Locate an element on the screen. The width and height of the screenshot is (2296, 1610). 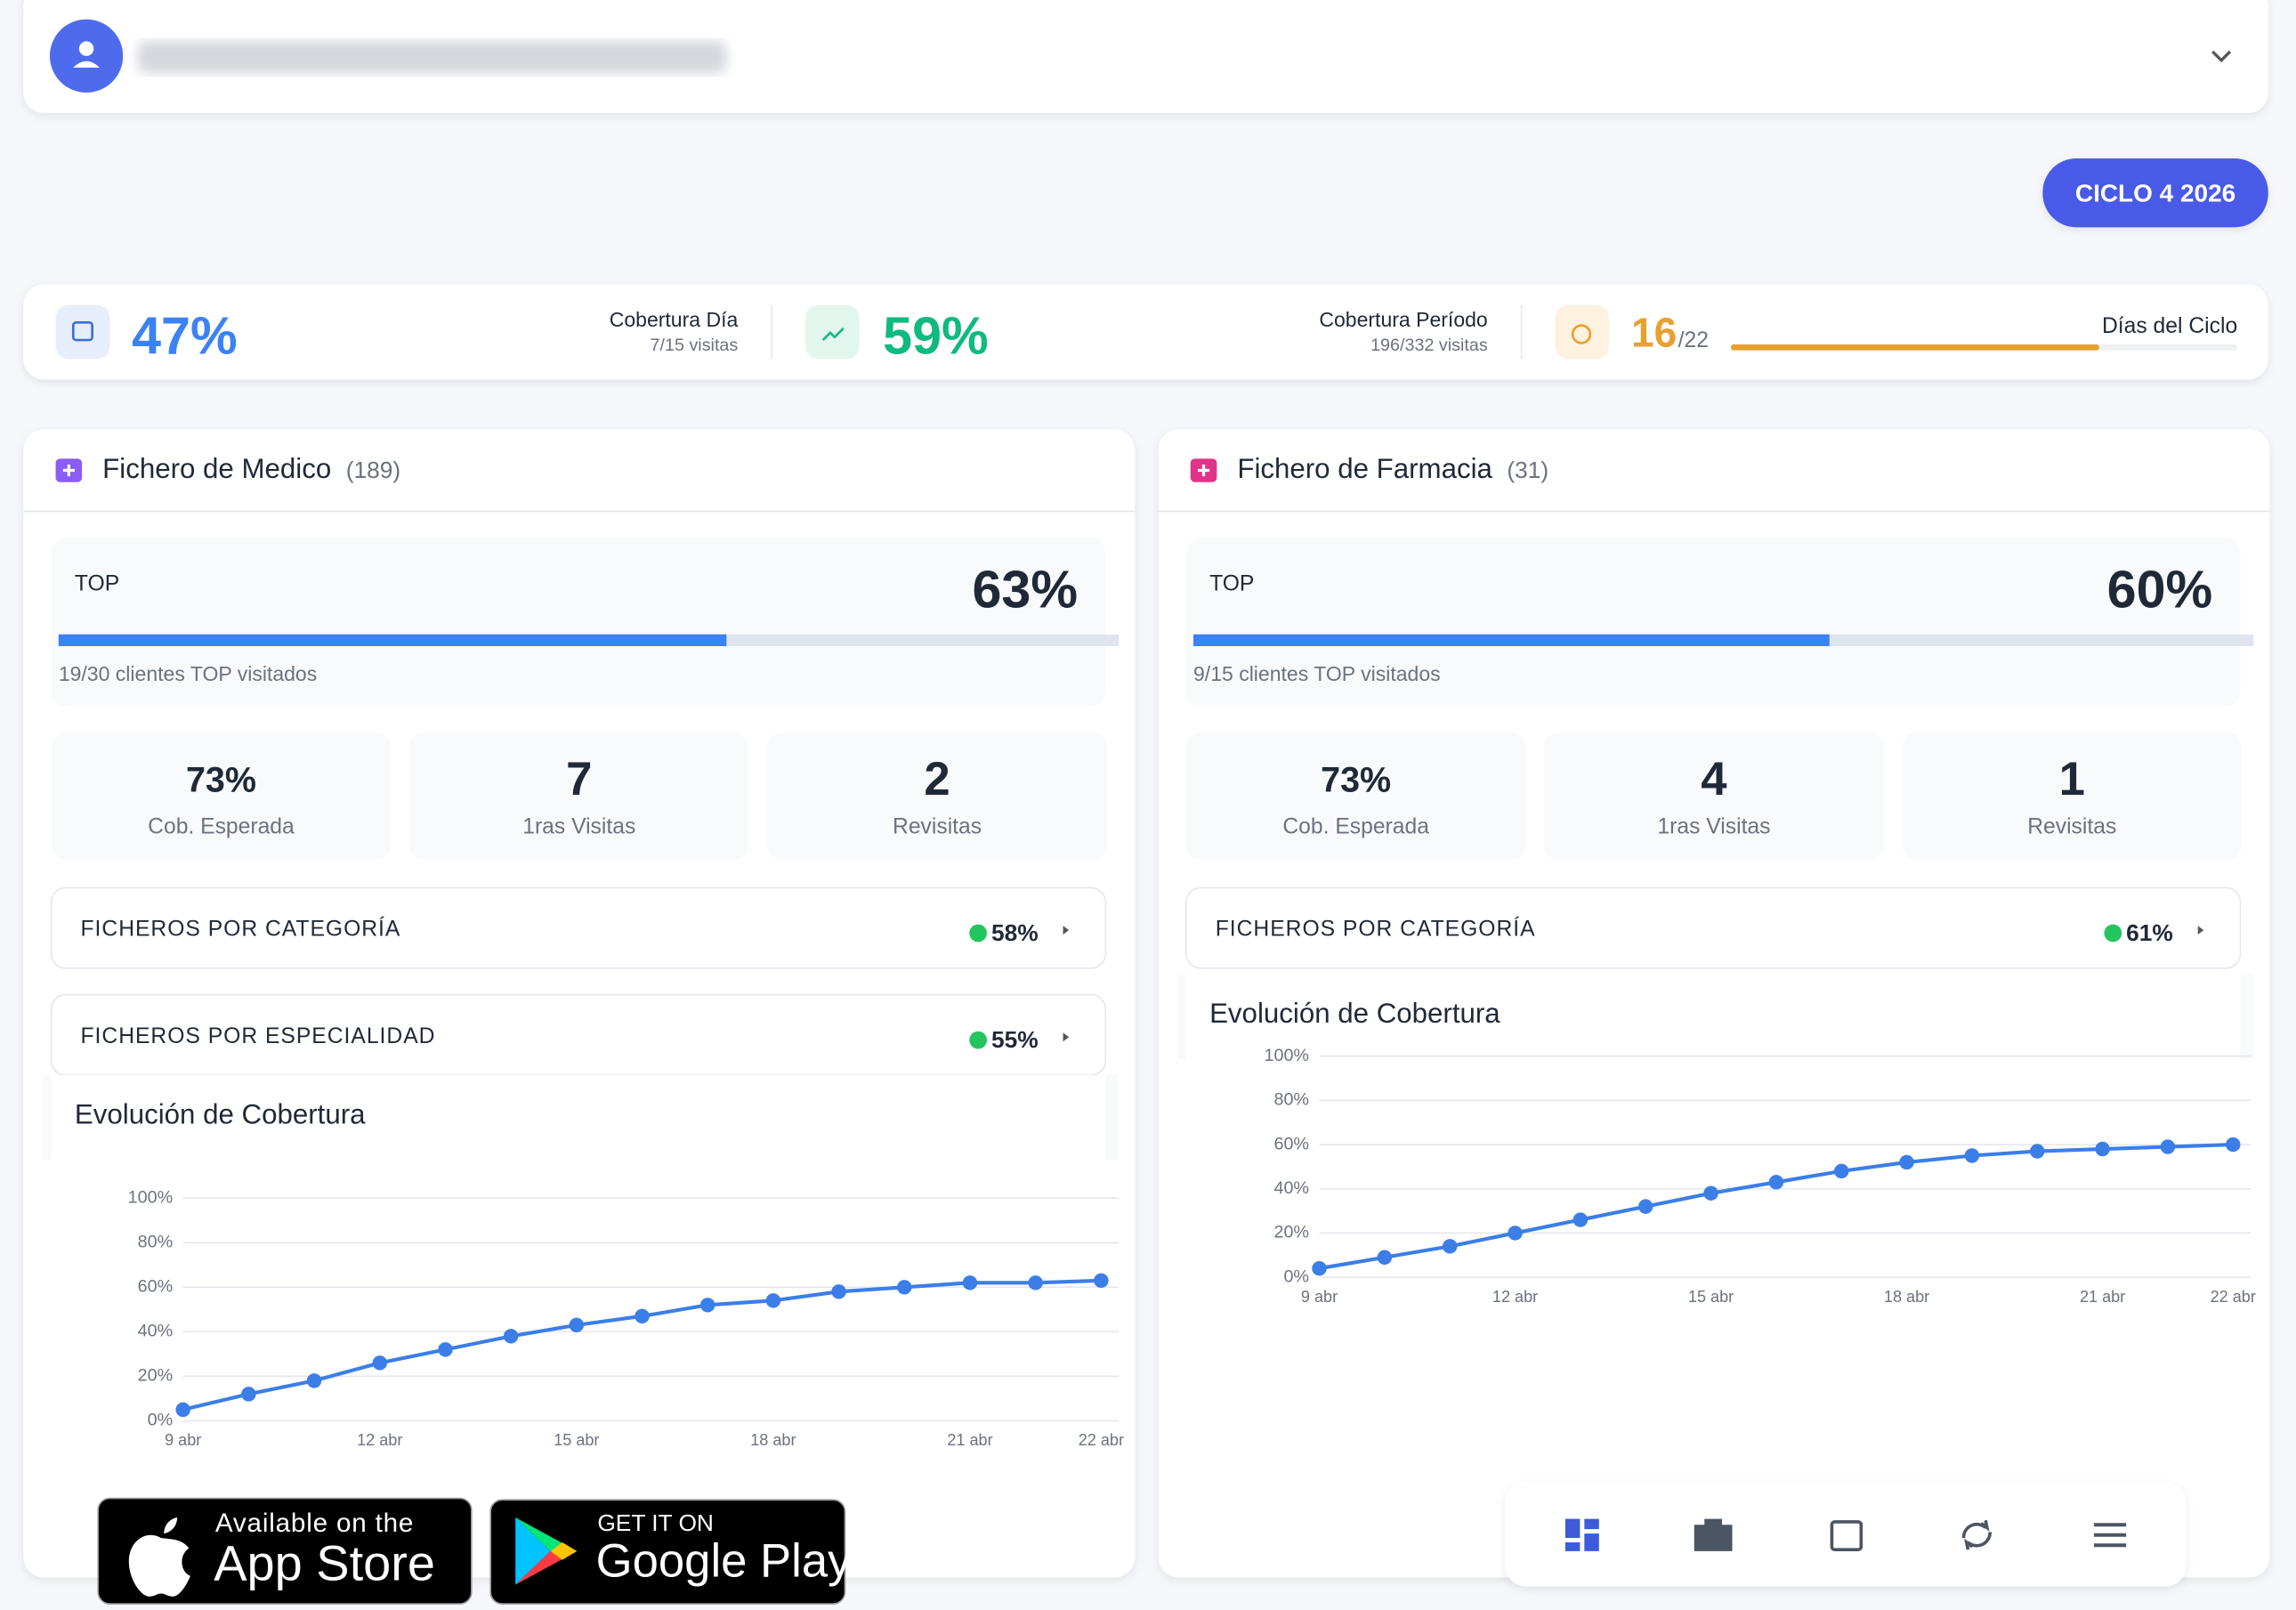
y-tick-label: 40% is located at coordinates (1291, 1188).